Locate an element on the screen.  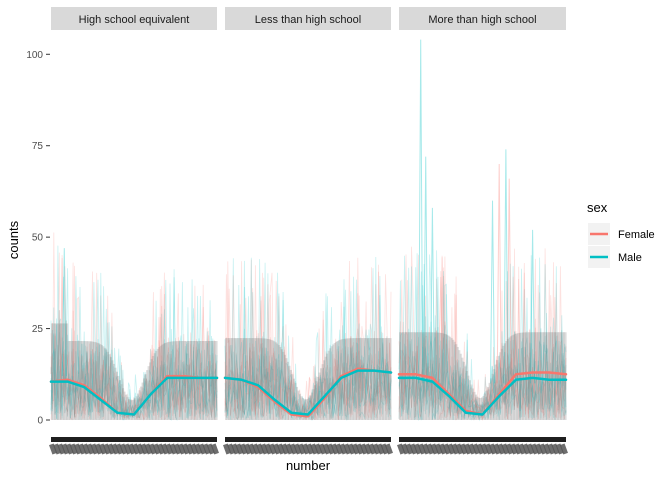
facet-strip-label: Less than high school is located at coordinates (308, 20).